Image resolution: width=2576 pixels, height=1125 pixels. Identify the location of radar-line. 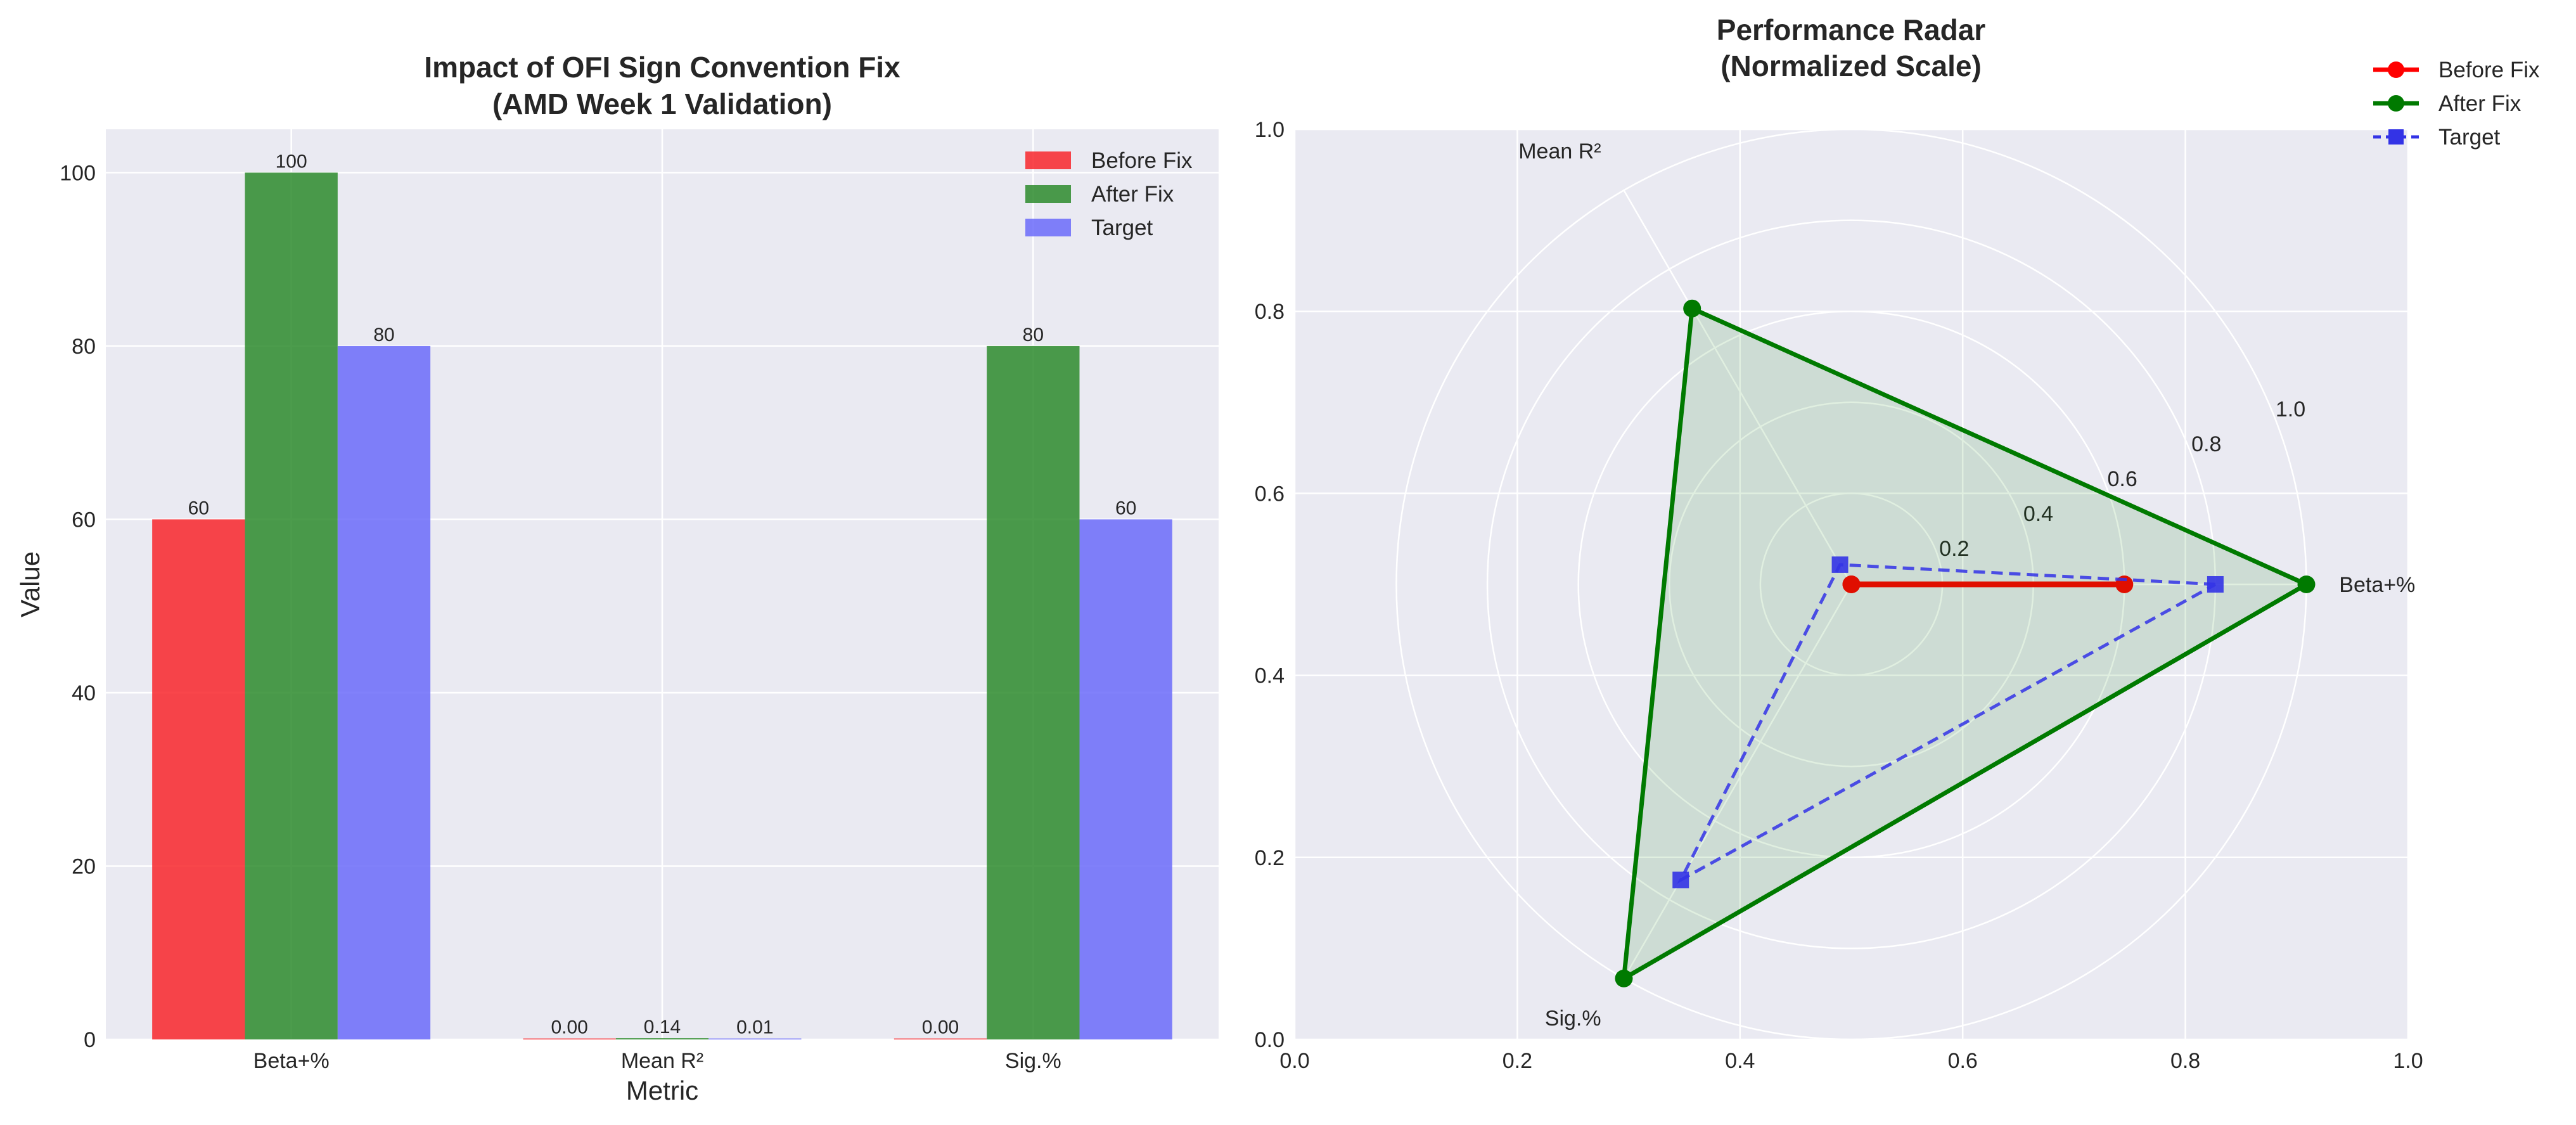
(1947, 723).